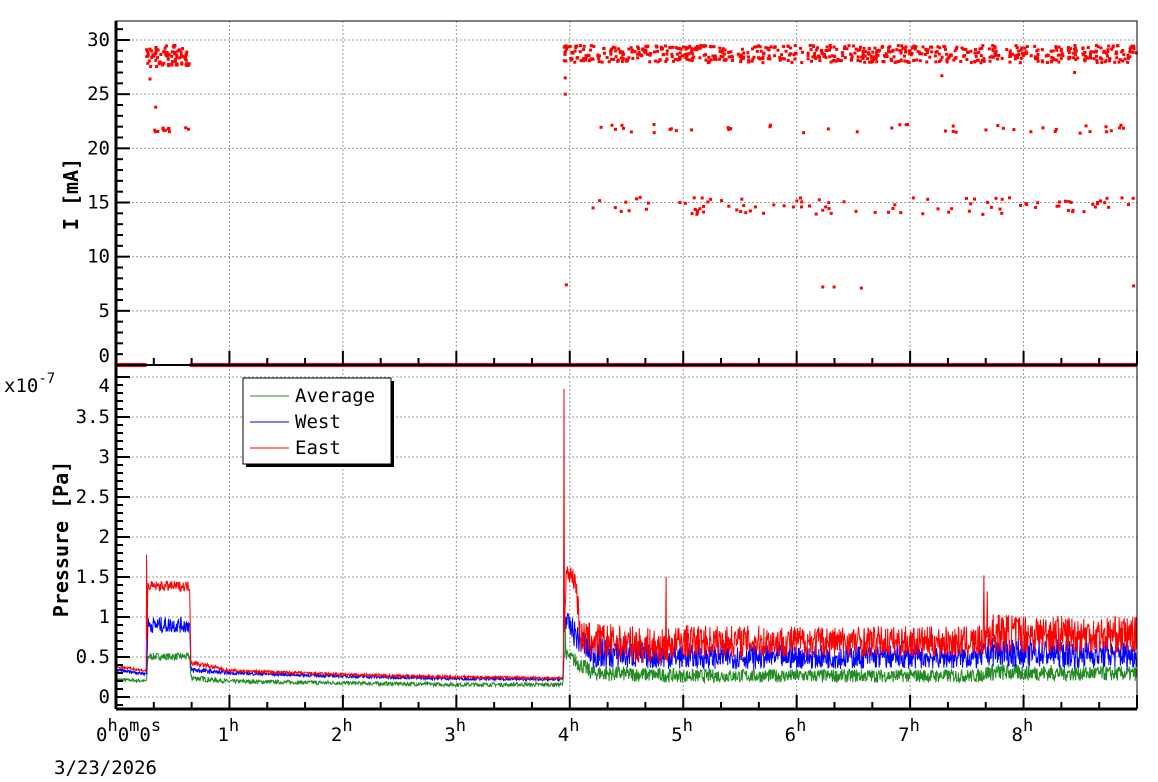 The image size is (1158, 782). Describe the element at coordinates (909, 731) in the screenshot. I see `x-tick-label: 7h` at that location.